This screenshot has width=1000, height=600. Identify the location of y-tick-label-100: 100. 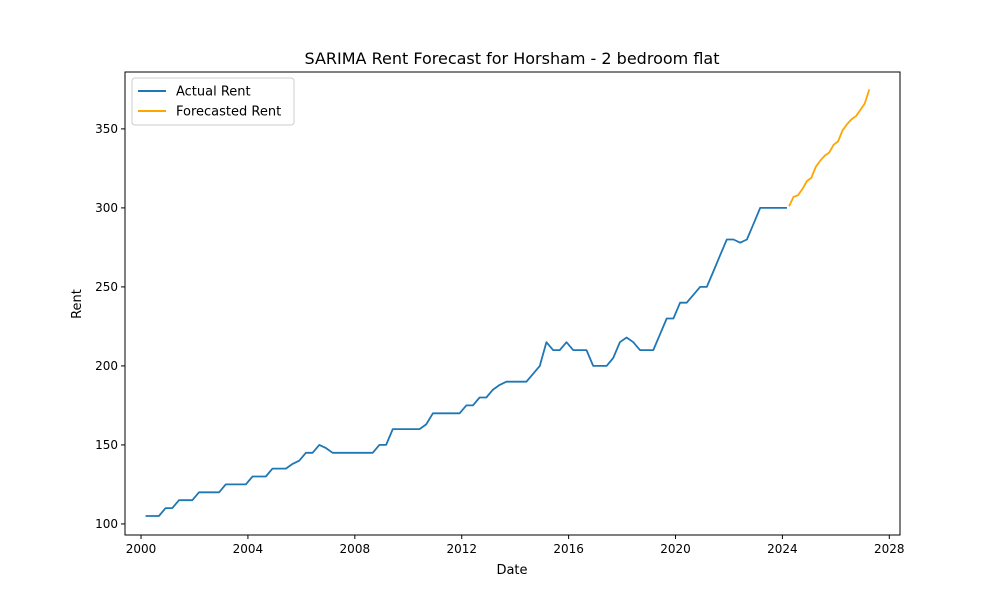
(106, 524).